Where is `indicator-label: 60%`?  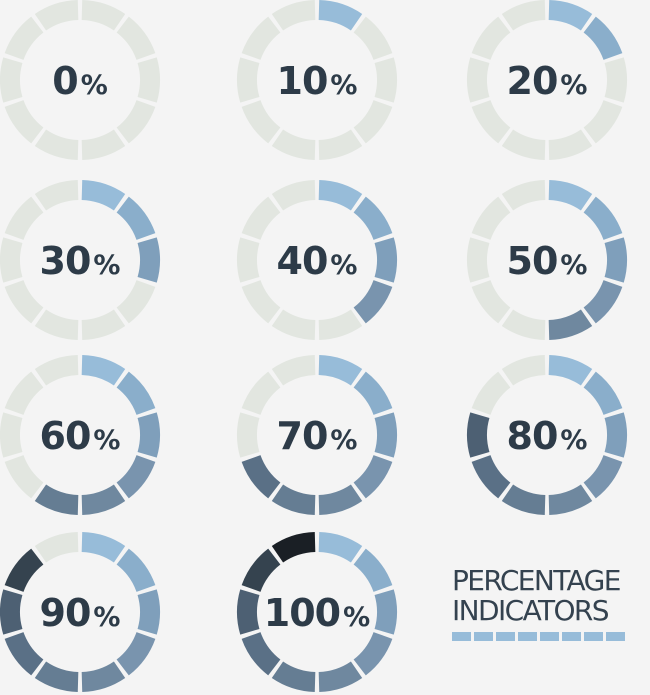 indicator-label: 60% is located at coordinates (80, 436).